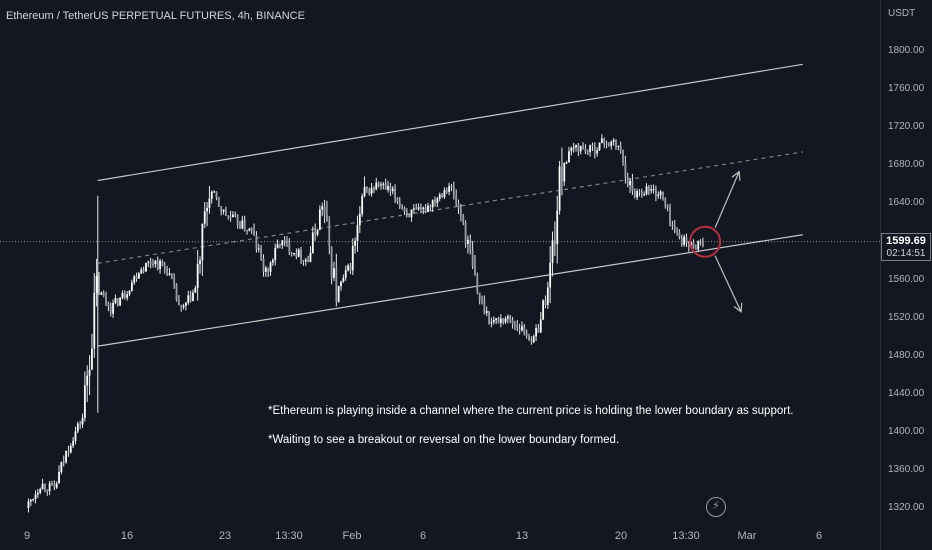 This screenshot has height=550, width=932. Describe the element at coordinates (736, 175) in the screenshot. I see `breakout-arrow-head` at that location.